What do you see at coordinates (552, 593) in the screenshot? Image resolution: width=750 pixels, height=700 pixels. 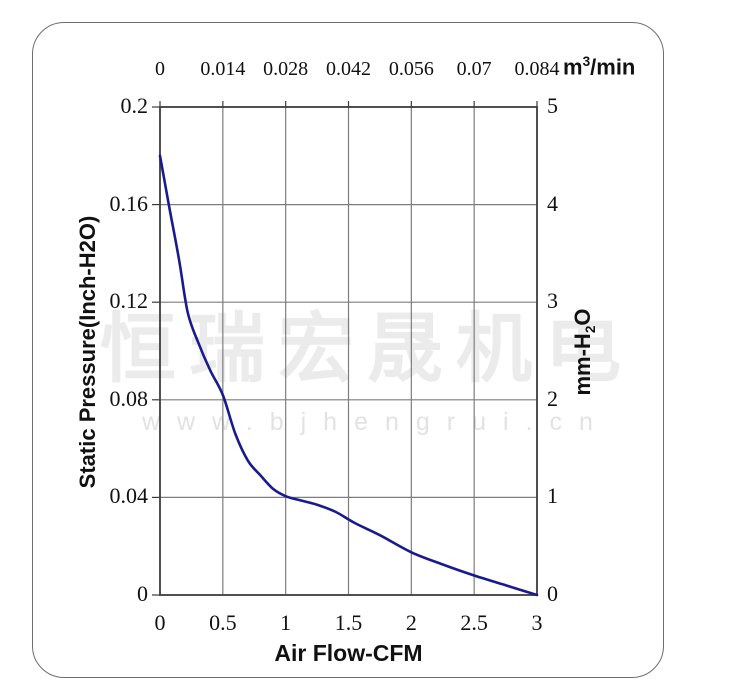 I see `right-axis-tick-label: 0` at bounding box center [552, 593].